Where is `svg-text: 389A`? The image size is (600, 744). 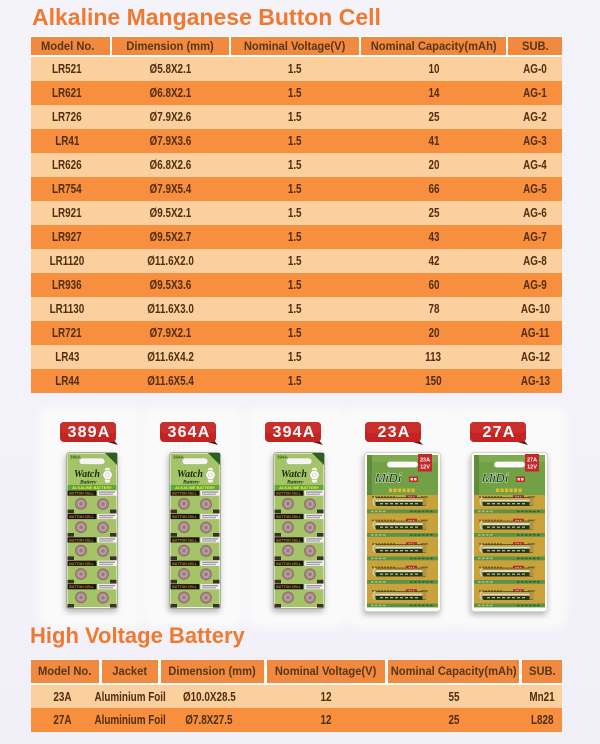
svg-text: 389A is located at coordinates (76, 457).